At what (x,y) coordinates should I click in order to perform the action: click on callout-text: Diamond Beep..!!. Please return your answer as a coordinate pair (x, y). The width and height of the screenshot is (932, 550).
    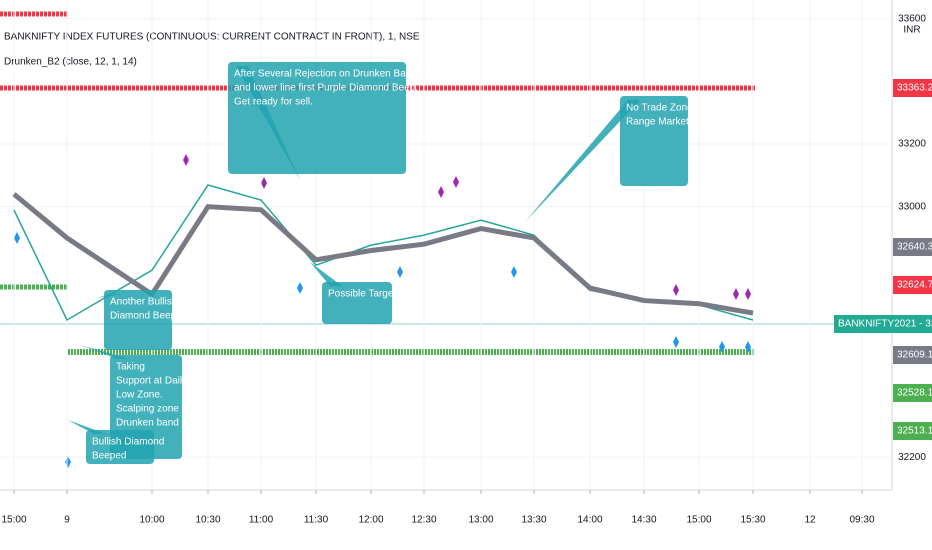
    Looking at the image, I should click on (148, 316).